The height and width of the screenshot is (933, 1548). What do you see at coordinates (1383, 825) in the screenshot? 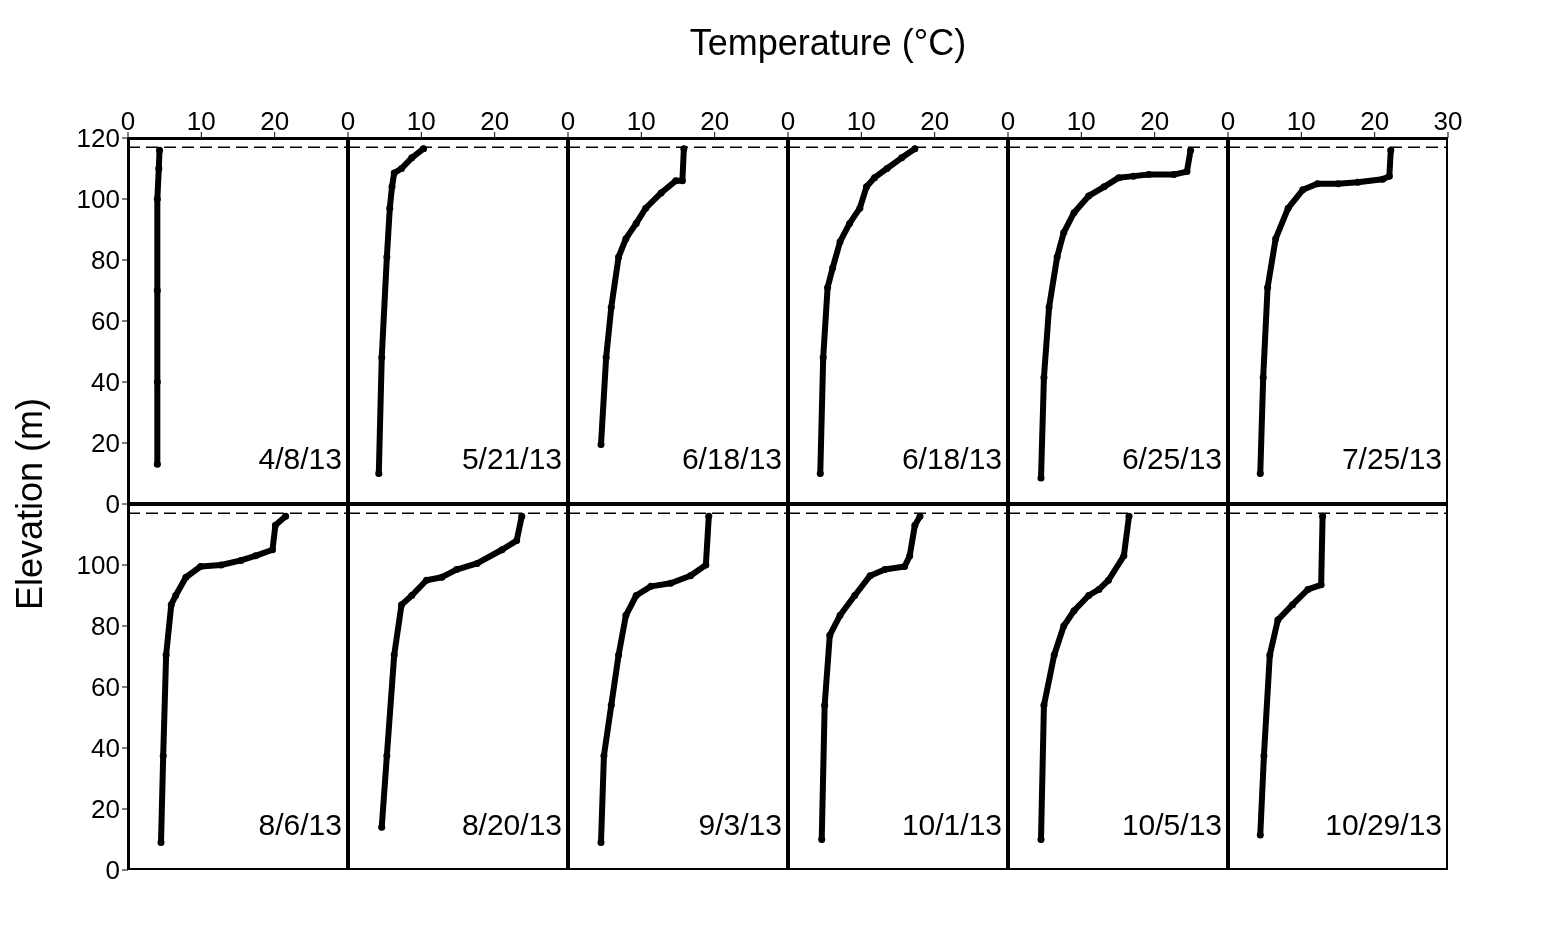
I see `annotation: 10/29/13` at bounding box center [1383, 825].